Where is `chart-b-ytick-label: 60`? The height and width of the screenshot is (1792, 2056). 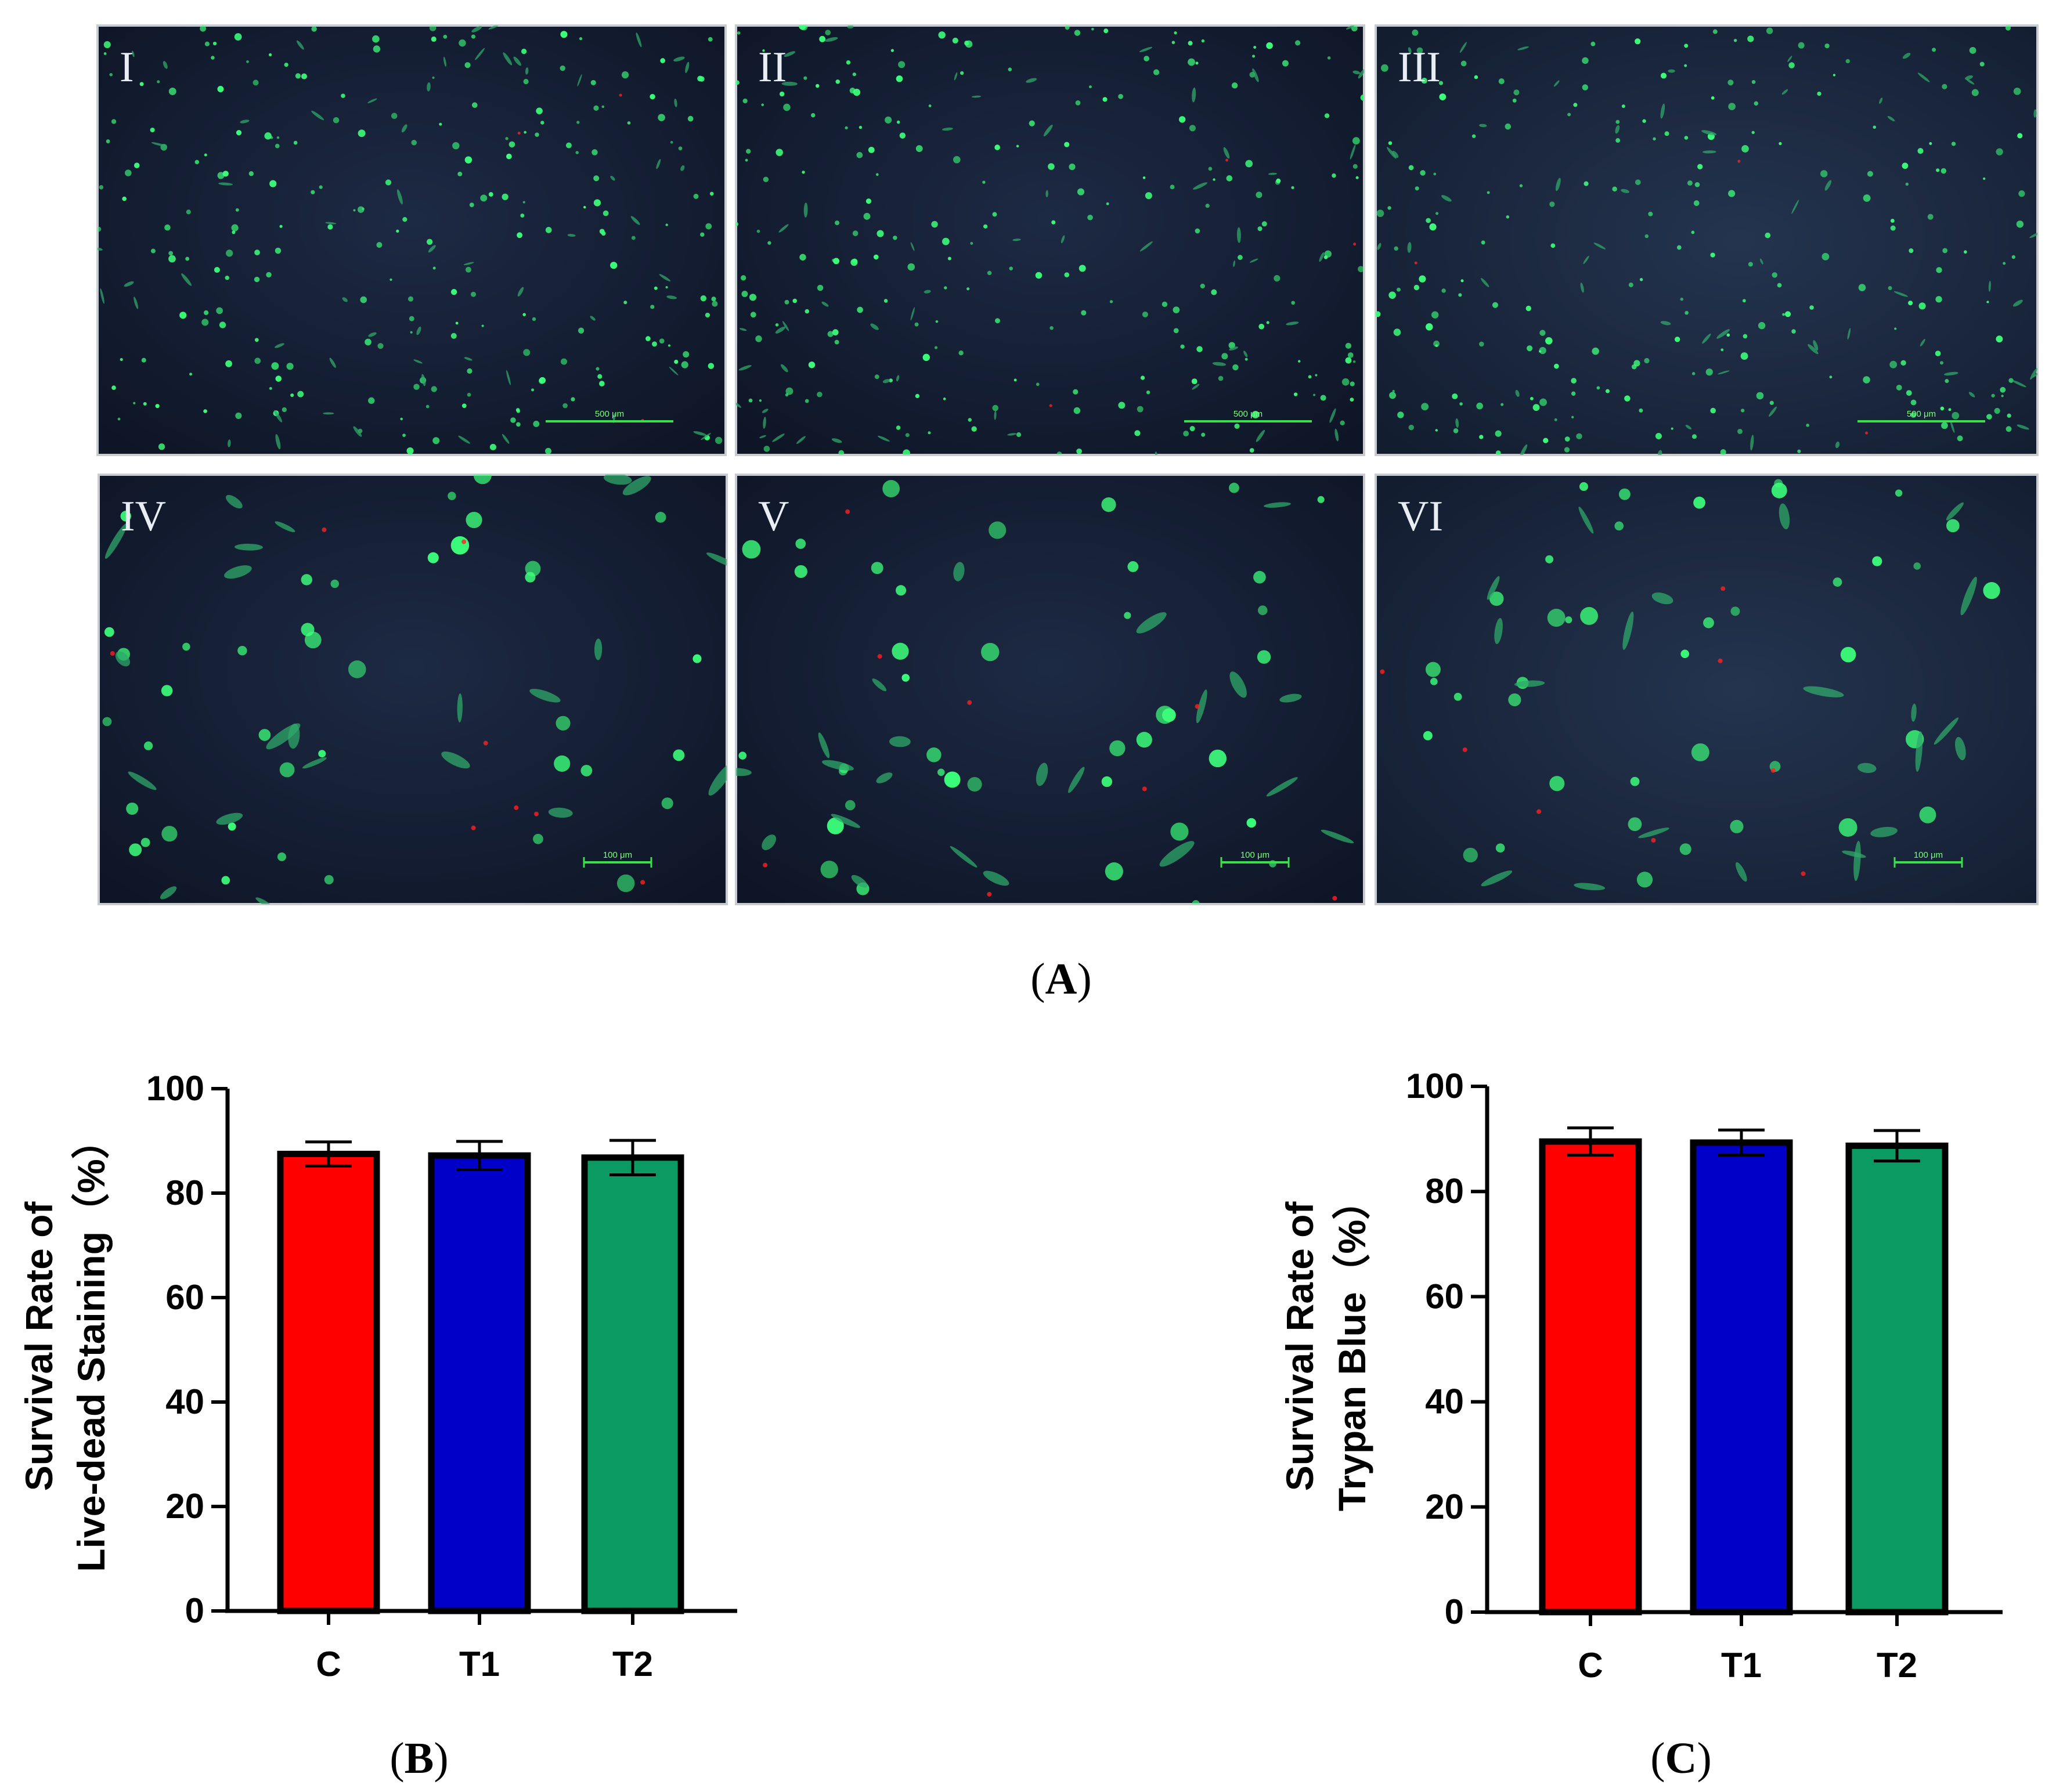
chart-b-ytick-label: 60 is located at coordinates (185, 1297).